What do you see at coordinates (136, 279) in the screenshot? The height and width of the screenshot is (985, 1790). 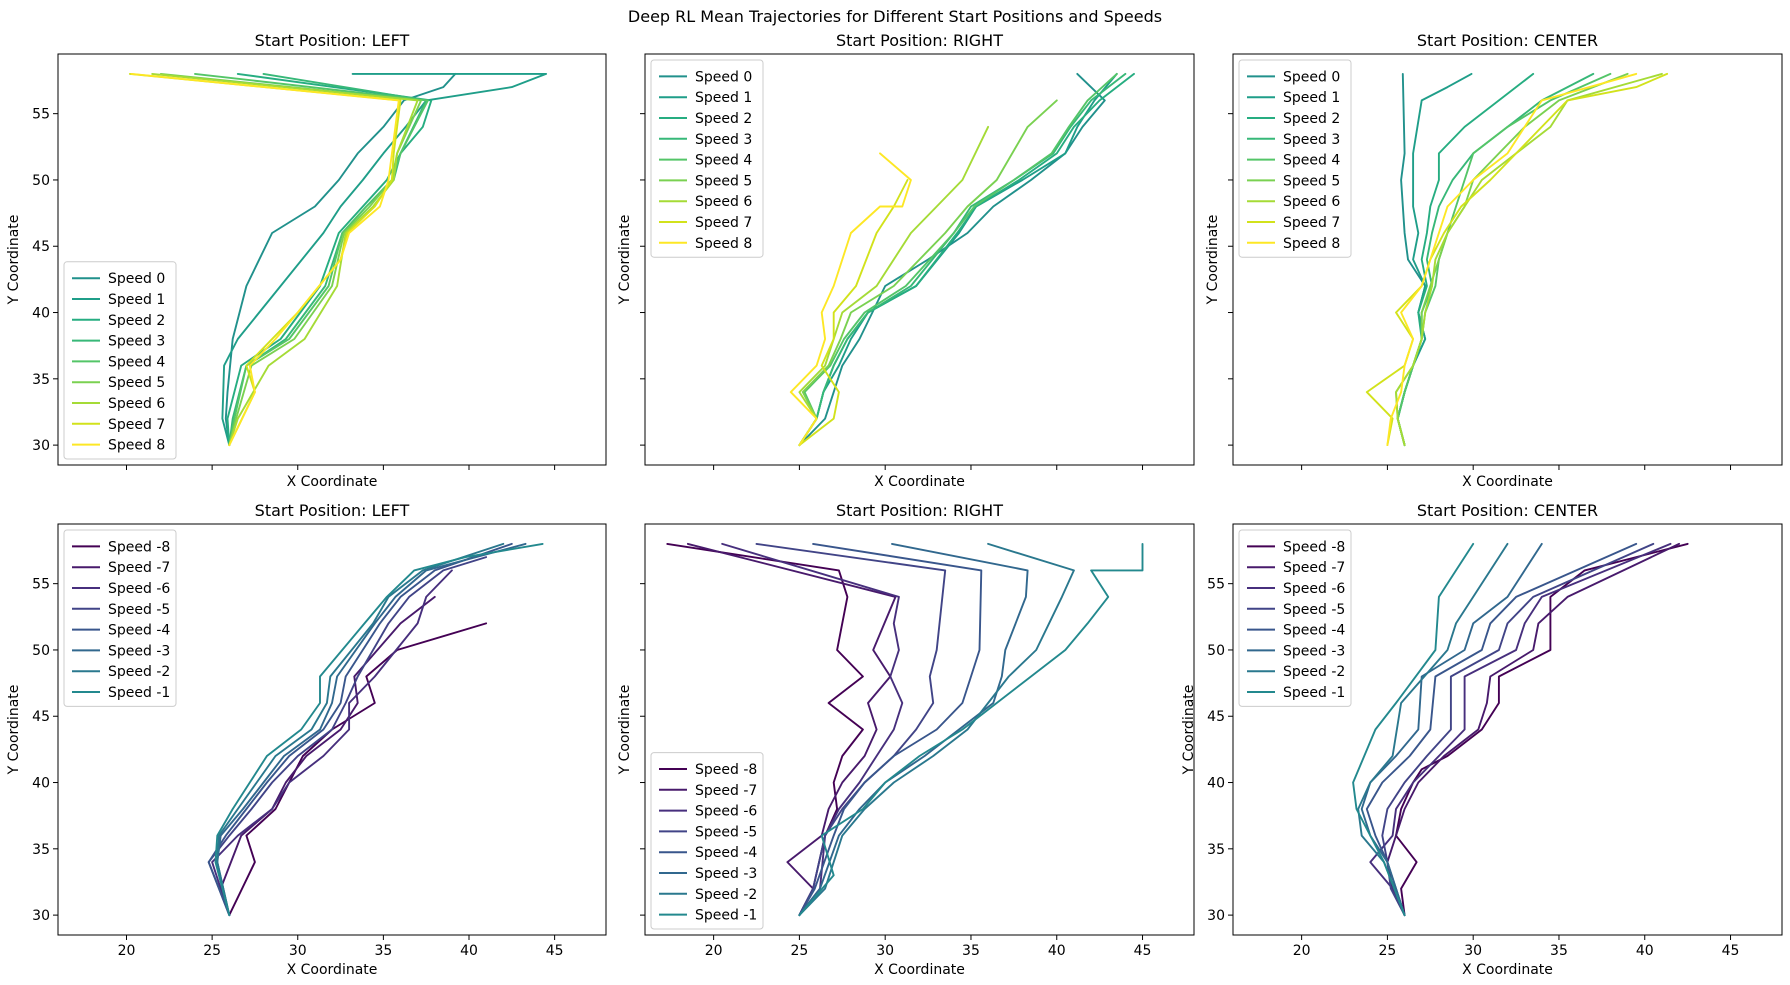 I see `legend-label: Speed 0` at bounding box center [136, 279].